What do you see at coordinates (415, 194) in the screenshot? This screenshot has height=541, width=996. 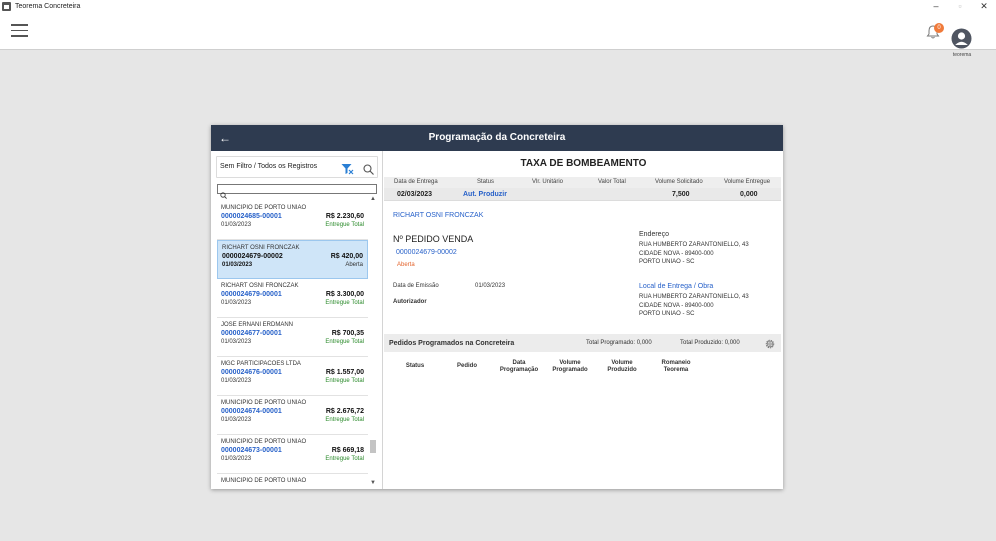 I see `row-date: 02/03/2023` at bounding box center [415, 194].